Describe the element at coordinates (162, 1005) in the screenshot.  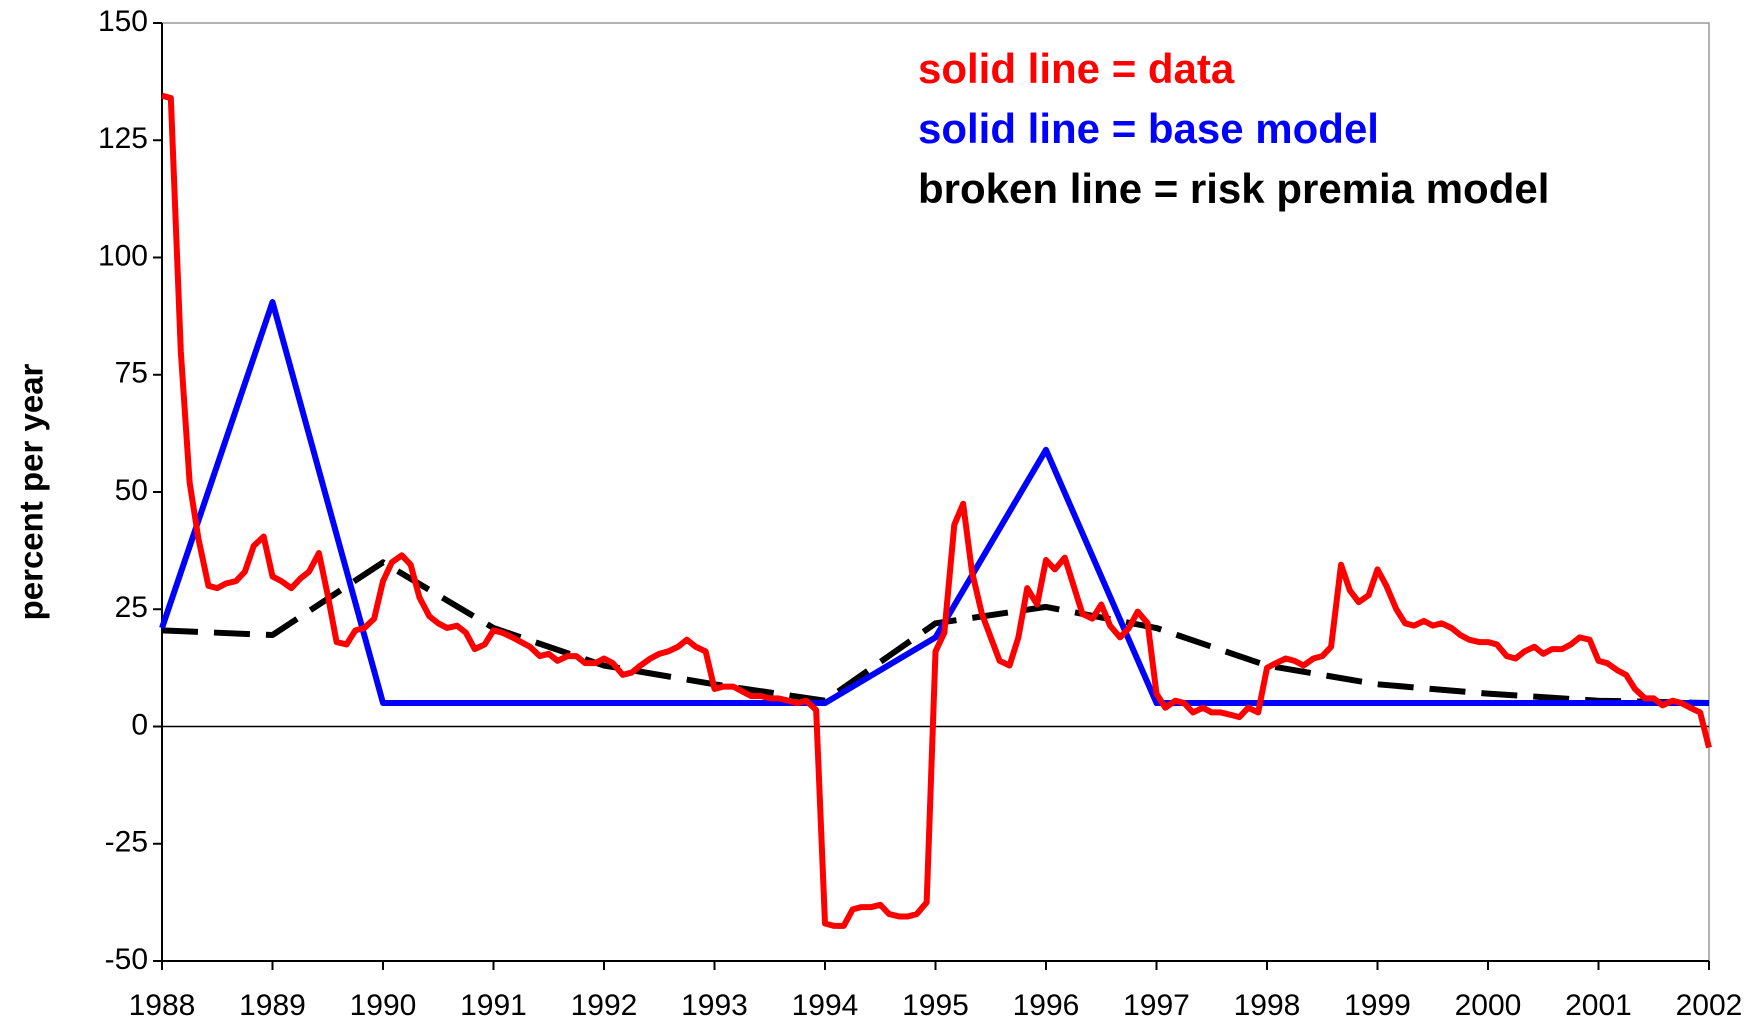
I see `x-tick-label: 1988` at that location.